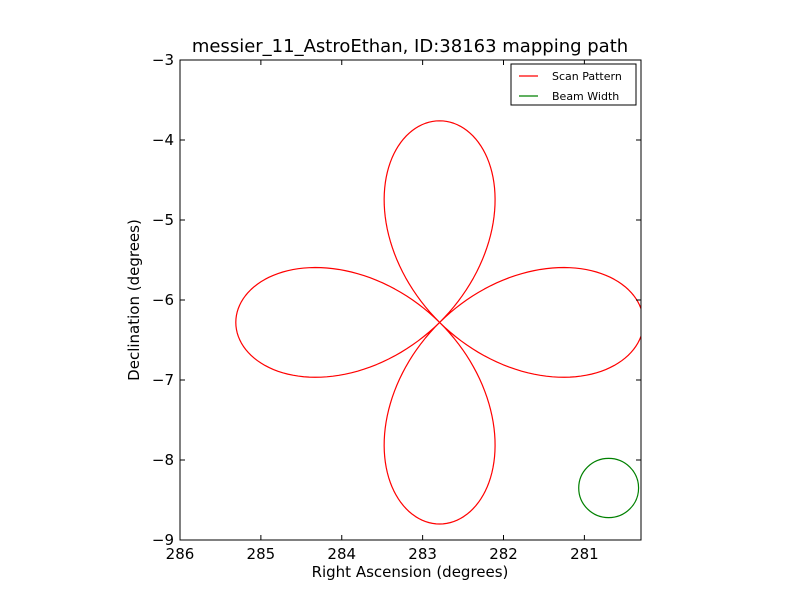  I want to click on x-tick-label: 284, so click(341, 554).